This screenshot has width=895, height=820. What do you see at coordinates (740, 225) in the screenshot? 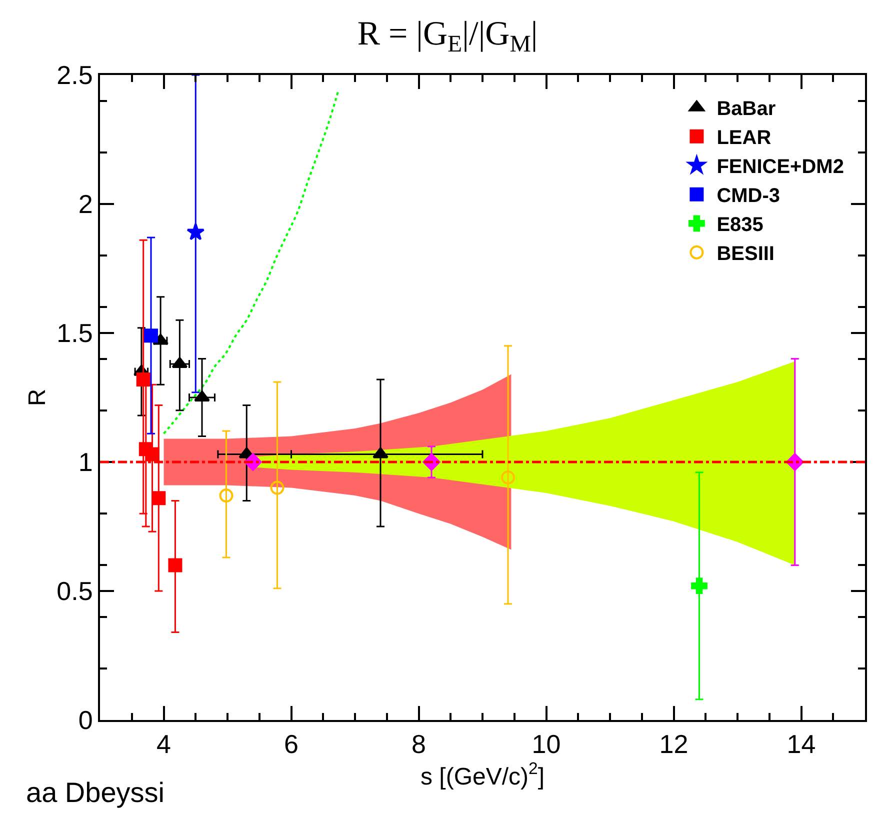
I see `legend-label: E835` at bounding box center [740, 225].